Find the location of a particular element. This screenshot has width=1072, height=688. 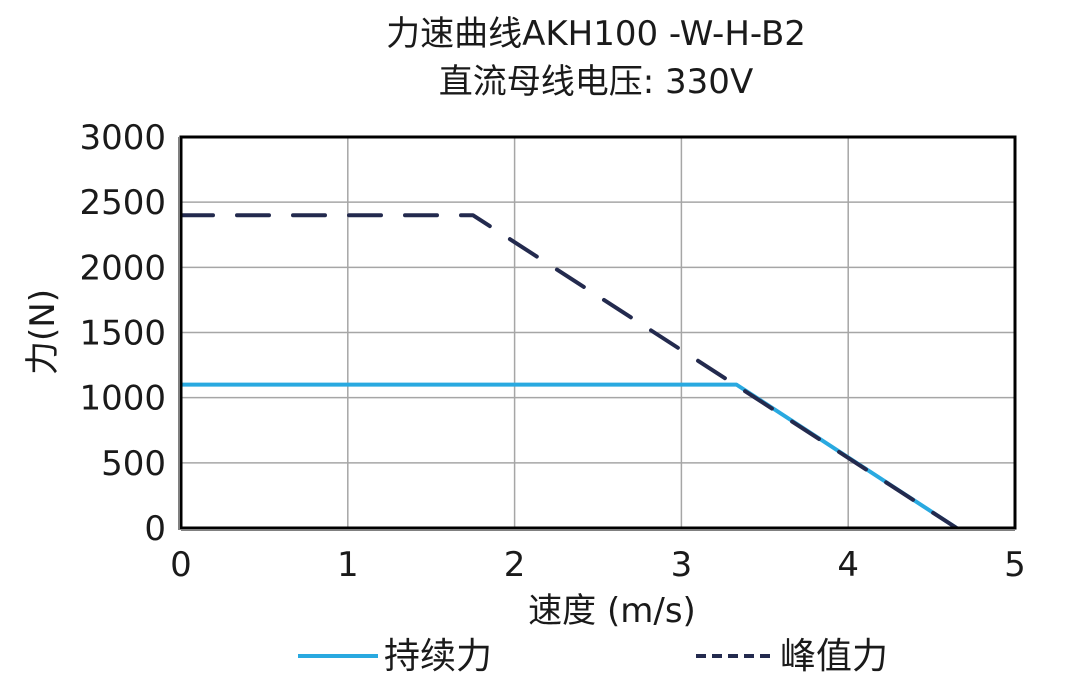

y-tick-label: 500 is located at coordinates (133, 464).